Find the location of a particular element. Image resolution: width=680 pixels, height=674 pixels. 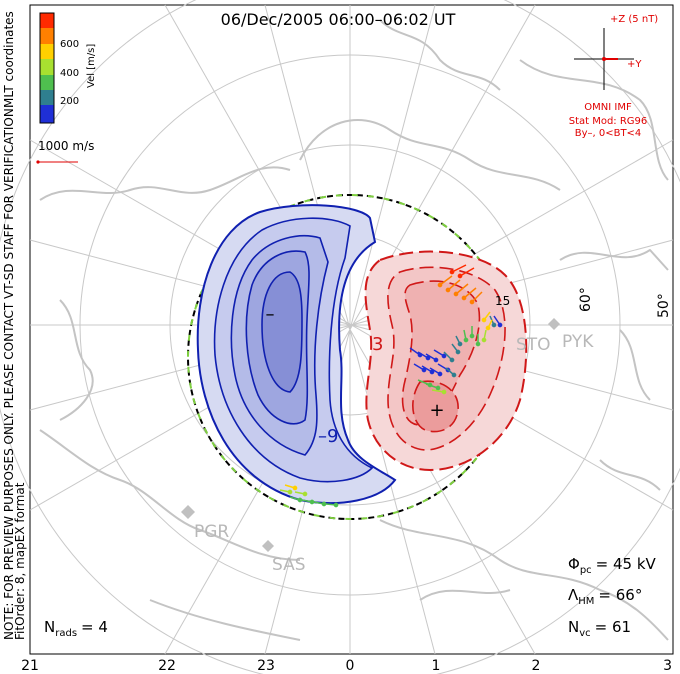

mlt-tick-22: 22 is located at coordinates (167, 666).